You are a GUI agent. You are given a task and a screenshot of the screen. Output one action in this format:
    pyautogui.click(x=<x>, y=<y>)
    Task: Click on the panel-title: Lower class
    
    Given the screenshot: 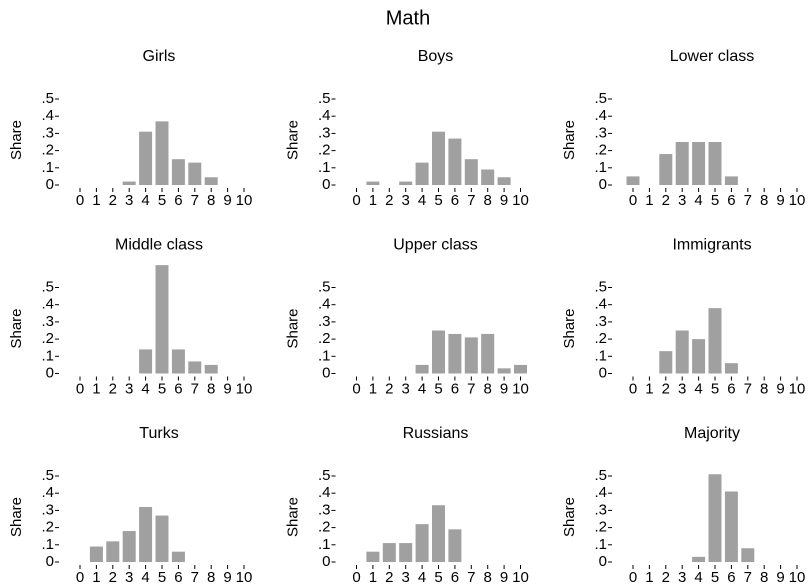 What is the action you would take?
    pyautogui.click(x=712, y=56)
    